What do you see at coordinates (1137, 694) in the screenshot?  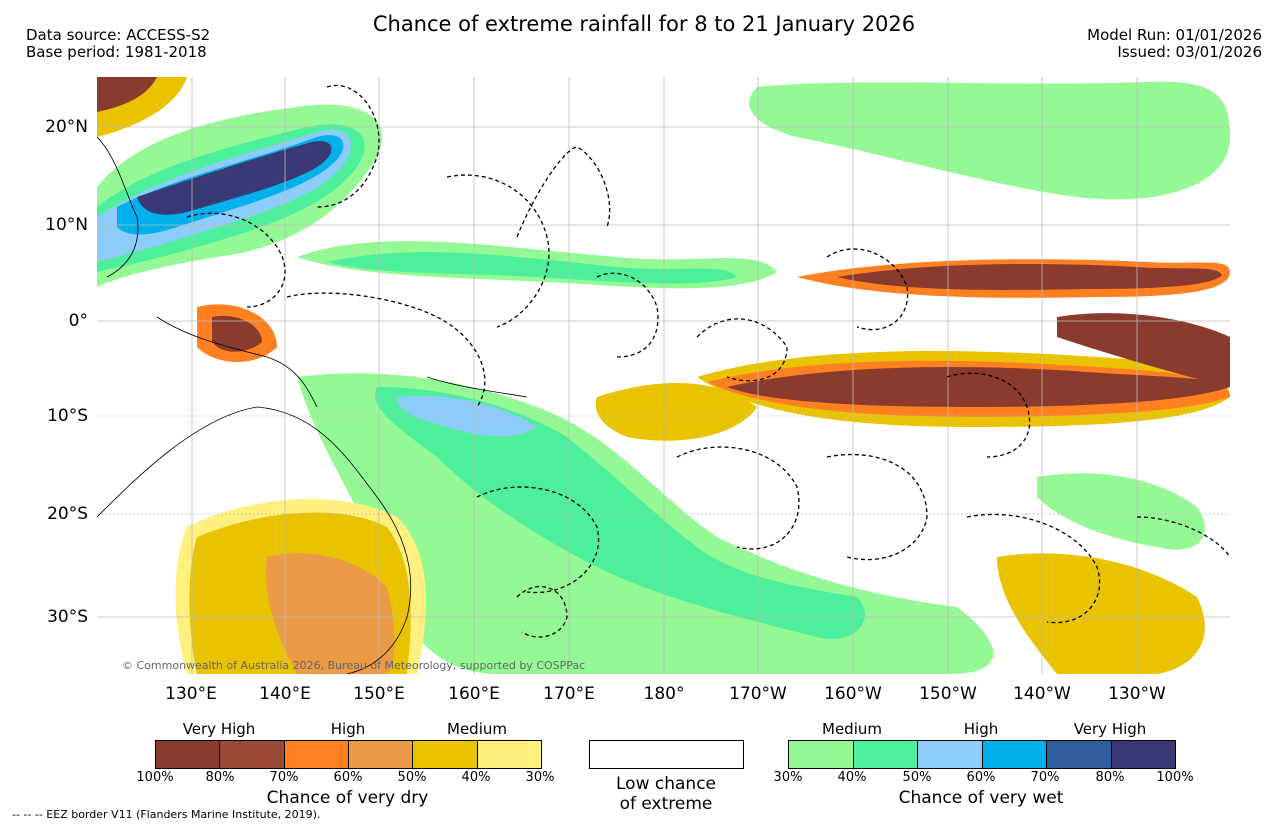 I see `lon-label: 130°W` at bounding box center [1137, 694].